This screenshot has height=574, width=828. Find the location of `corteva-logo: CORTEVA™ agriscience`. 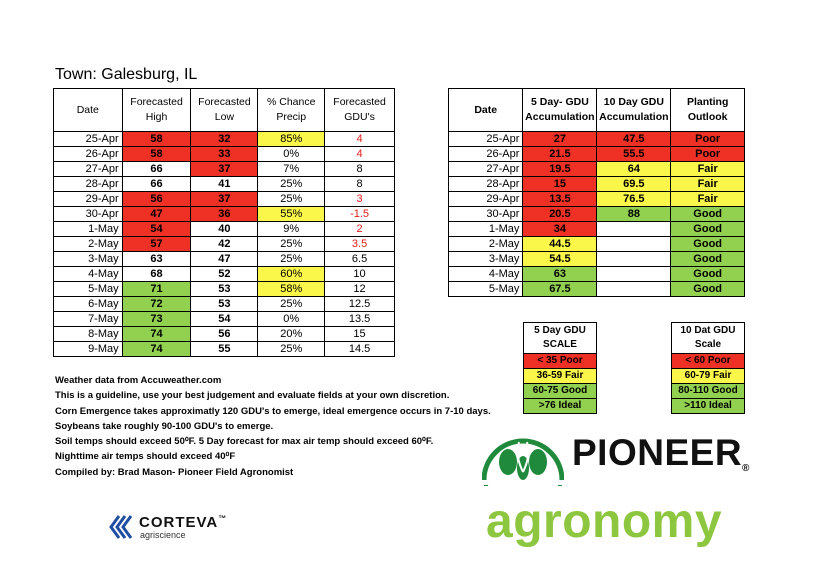

corteva-logo: CORTEVA™ agriscience is located at coordinates (177, 529).